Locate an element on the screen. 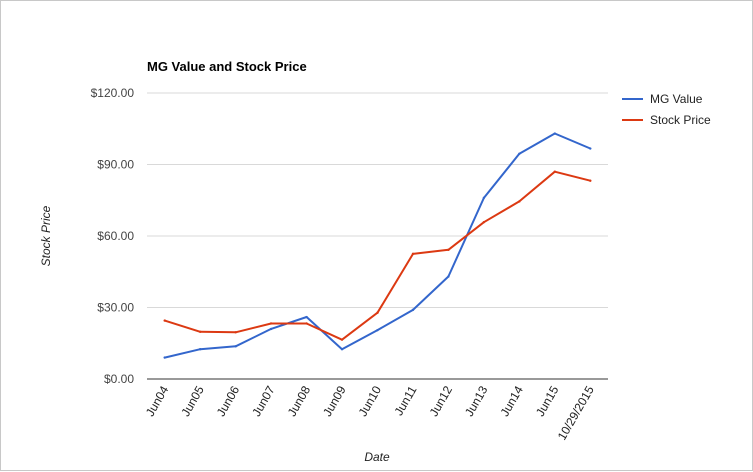 This screenshot has width=753, height=472. legend: MG Value Stock Price is located at coordinates (666, 109).